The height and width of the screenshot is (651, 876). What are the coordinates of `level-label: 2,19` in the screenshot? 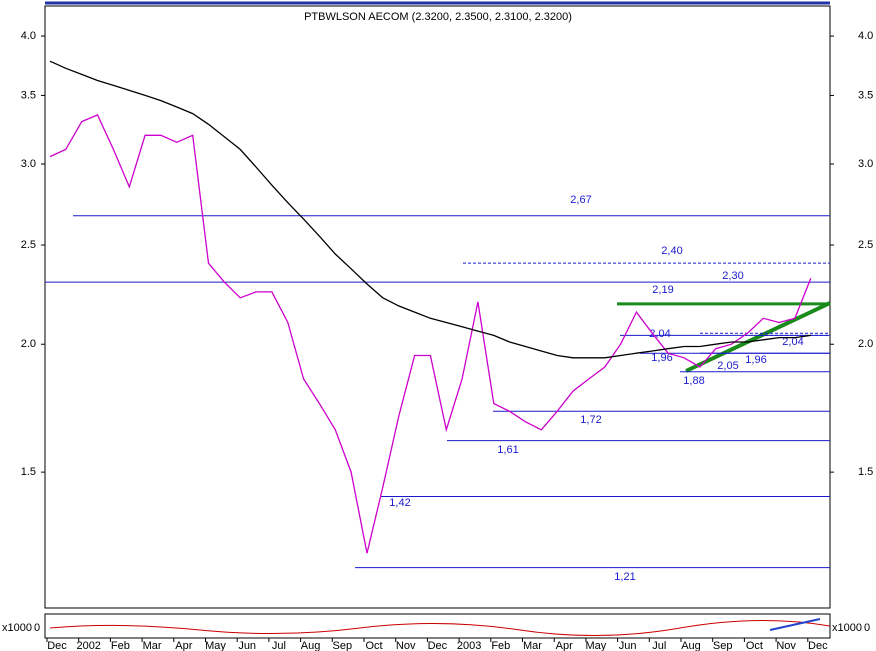 It's located at (662, 290).